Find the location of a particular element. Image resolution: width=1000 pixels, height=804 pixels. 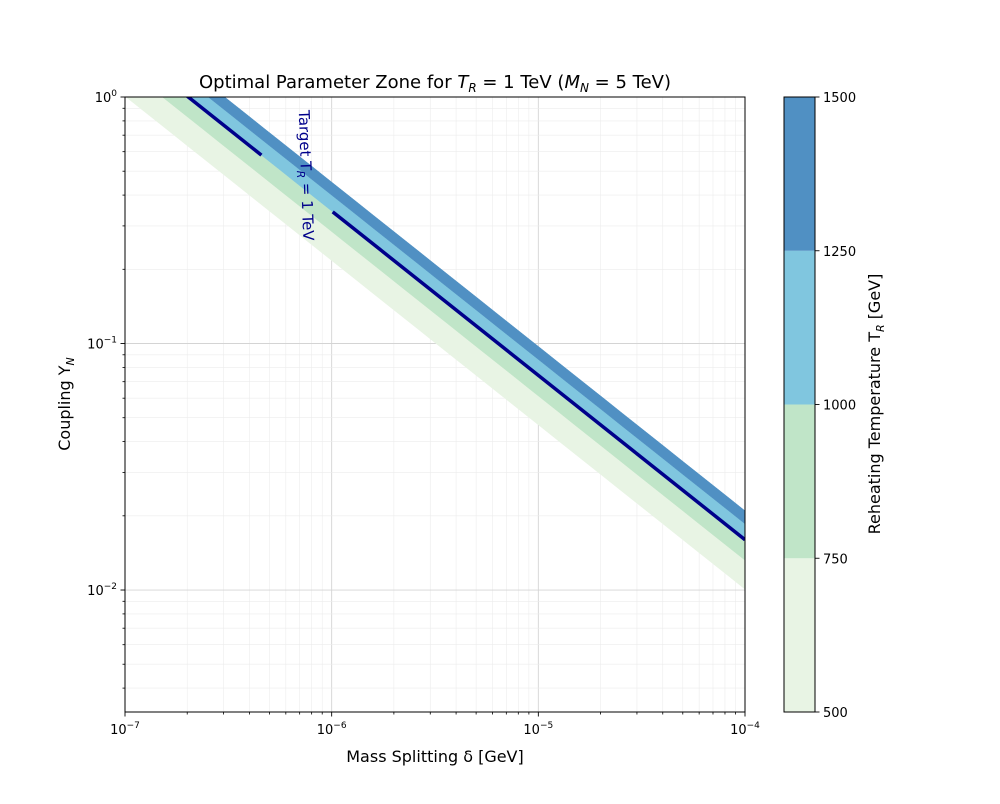

colorbar-ticks: 500 750 1000 1250 1500 is located at coordinates (835, 406).